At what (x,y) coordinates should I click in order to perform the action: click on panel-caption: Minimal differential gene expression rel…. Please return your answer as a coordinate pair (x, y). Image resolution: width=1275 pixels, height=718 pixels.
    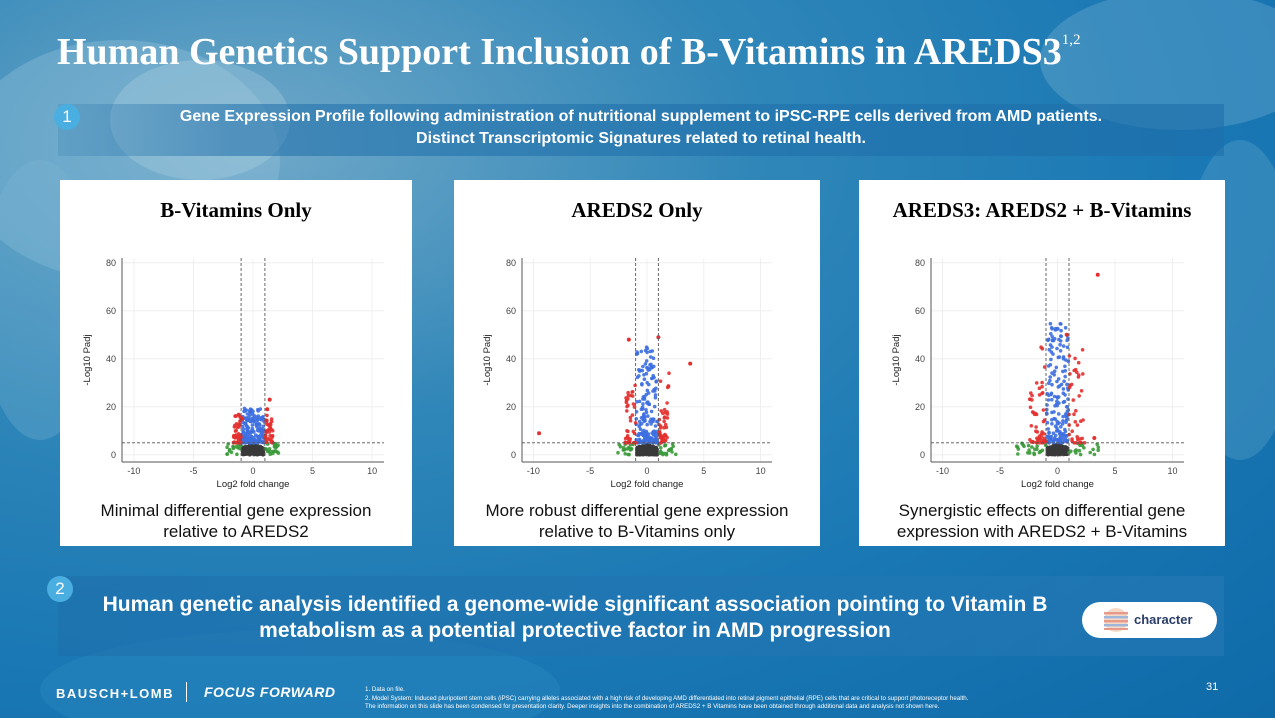
    Looking at the image, I should click on (236, 521).